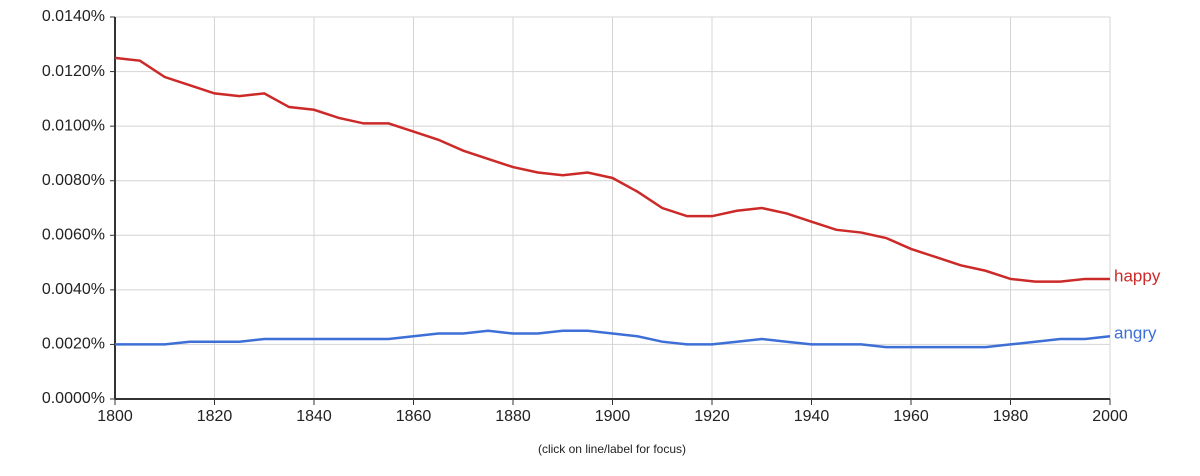  What do you see at coordinates (73, 235) in the screenshot?
I see `y-tick-label: 0.0060%` at bounding box center [73, 235].